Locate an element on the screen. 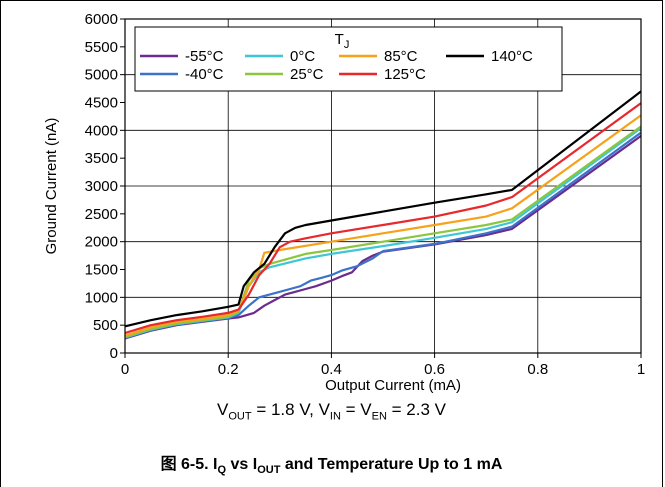 The height and width of the screenshot is (487, 665). x-tick-label: 0.6 is located at coordinates (434, 369).